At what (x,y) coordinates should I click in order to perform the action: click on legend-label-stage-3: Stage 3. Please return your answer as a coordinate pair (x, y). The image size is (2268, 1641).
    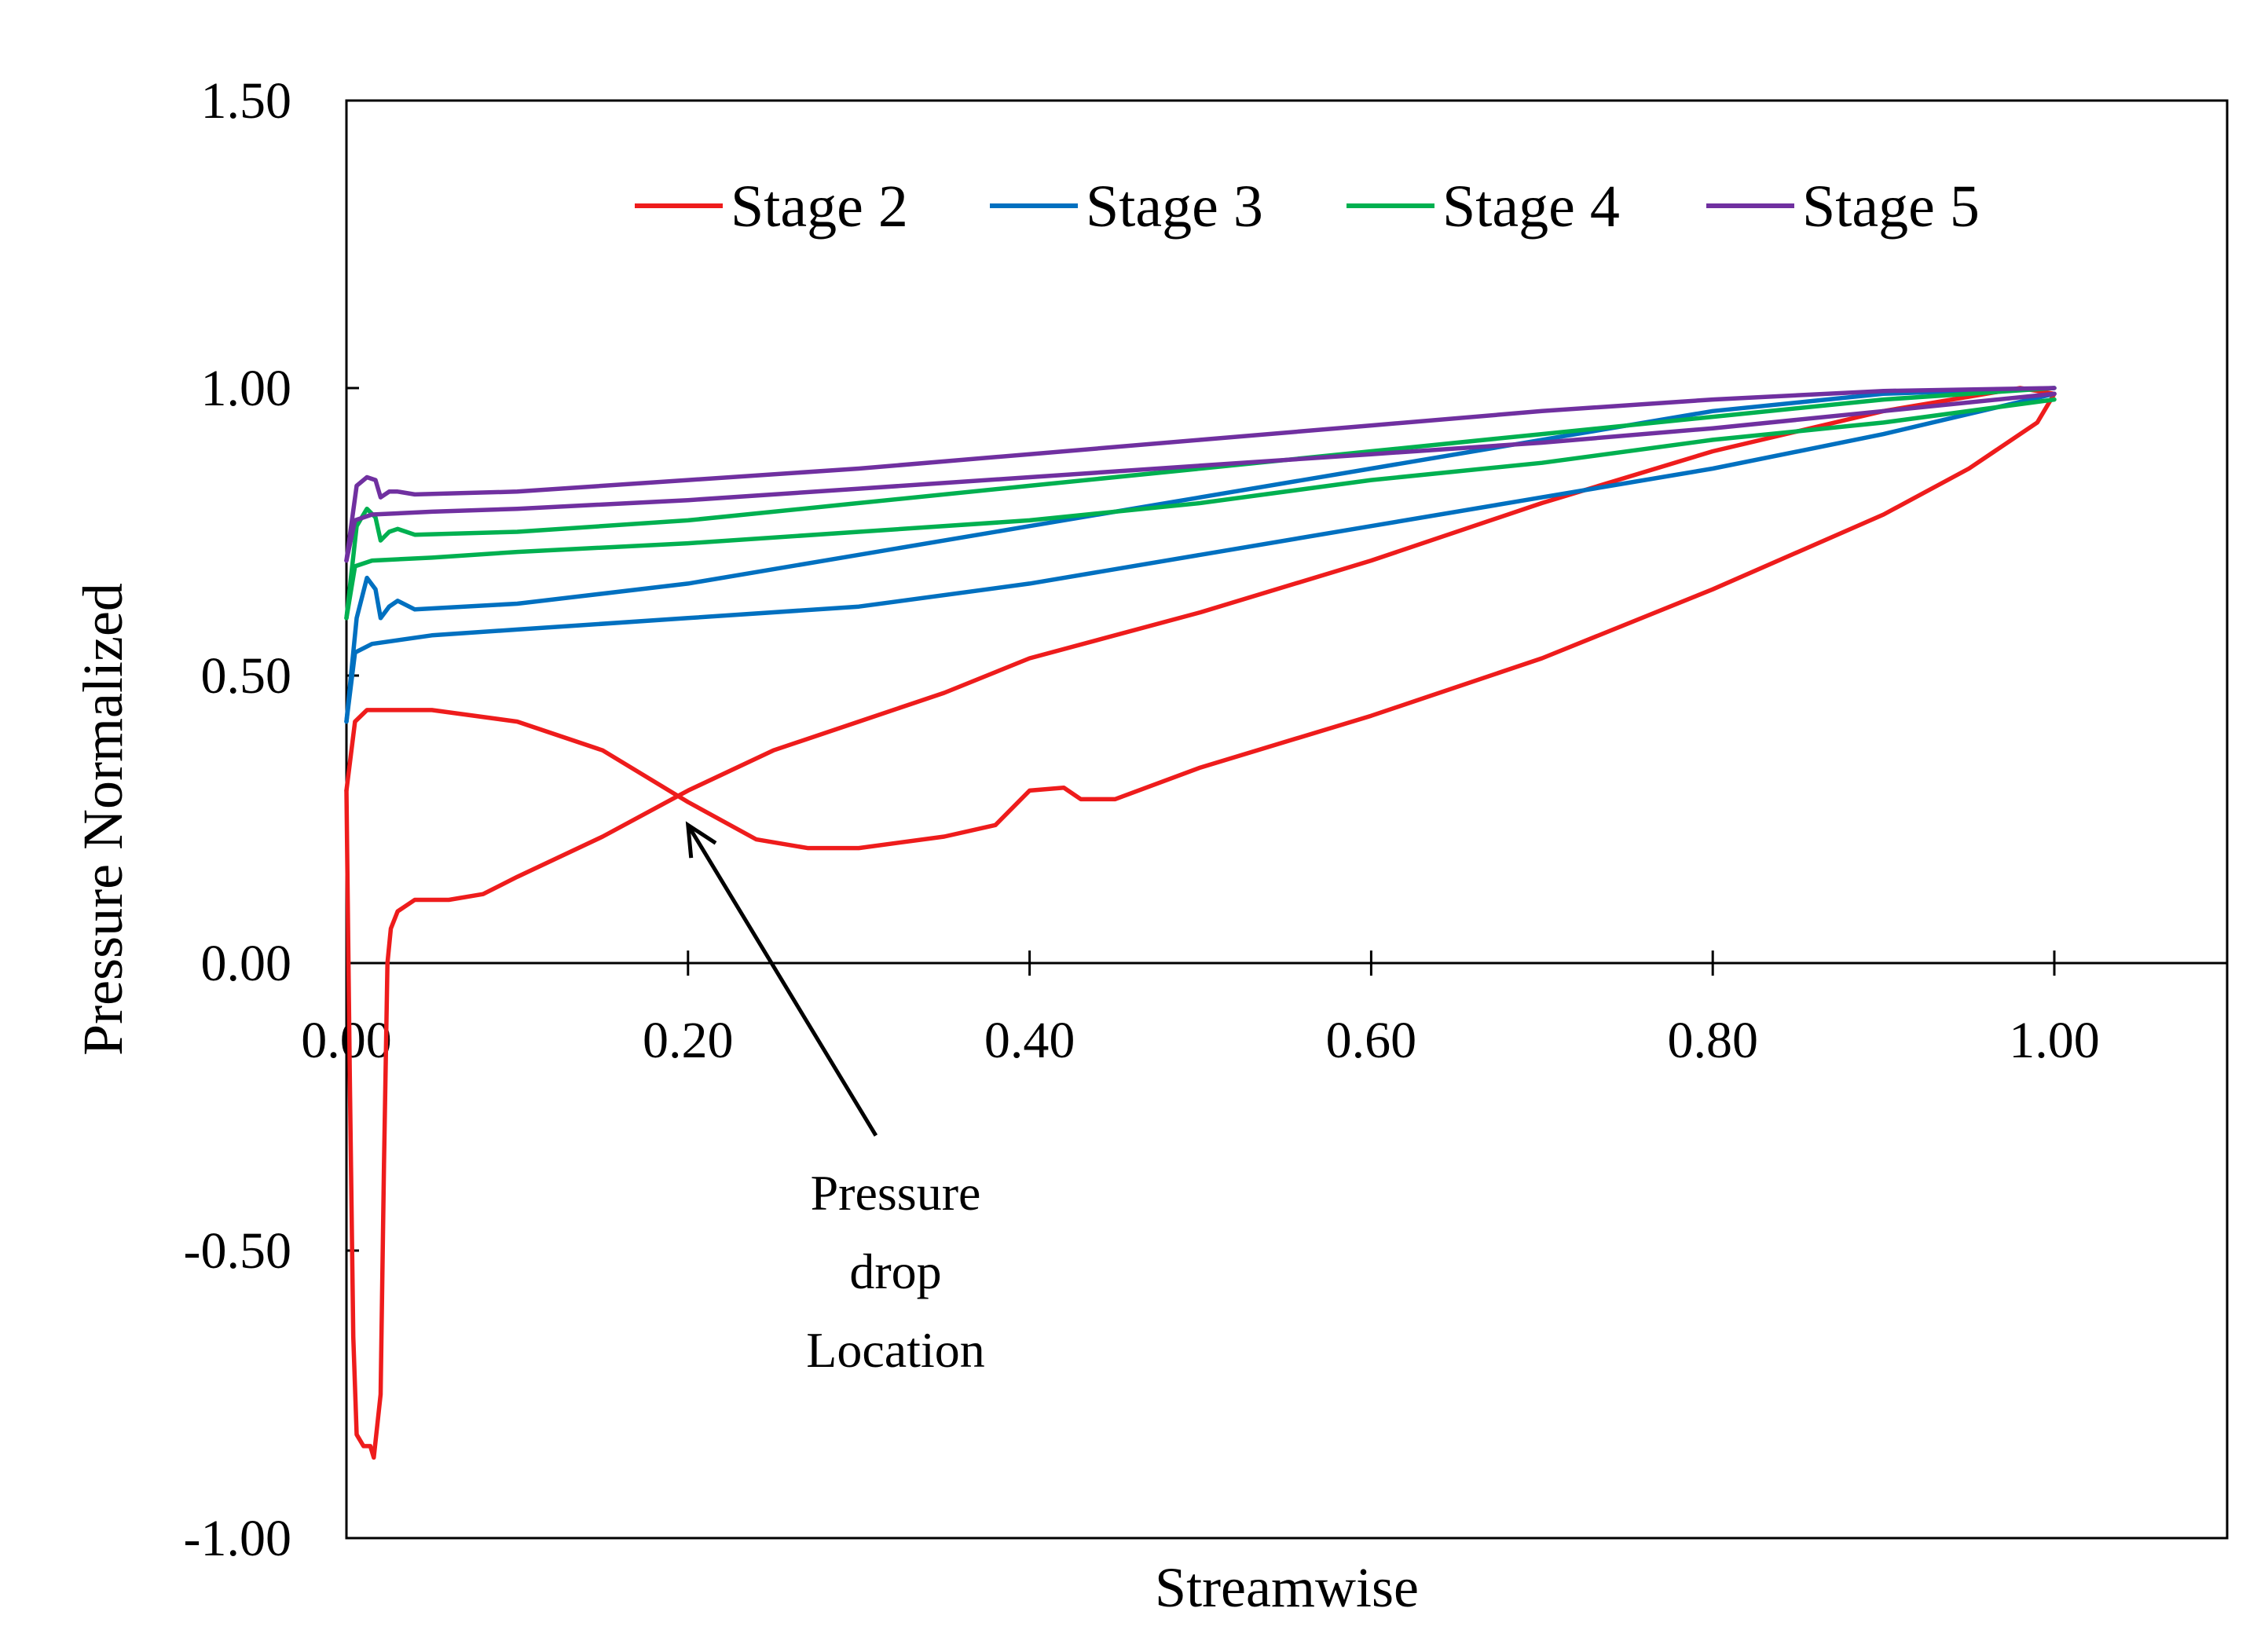
    Looking at the image, I should click on (1174, 207).